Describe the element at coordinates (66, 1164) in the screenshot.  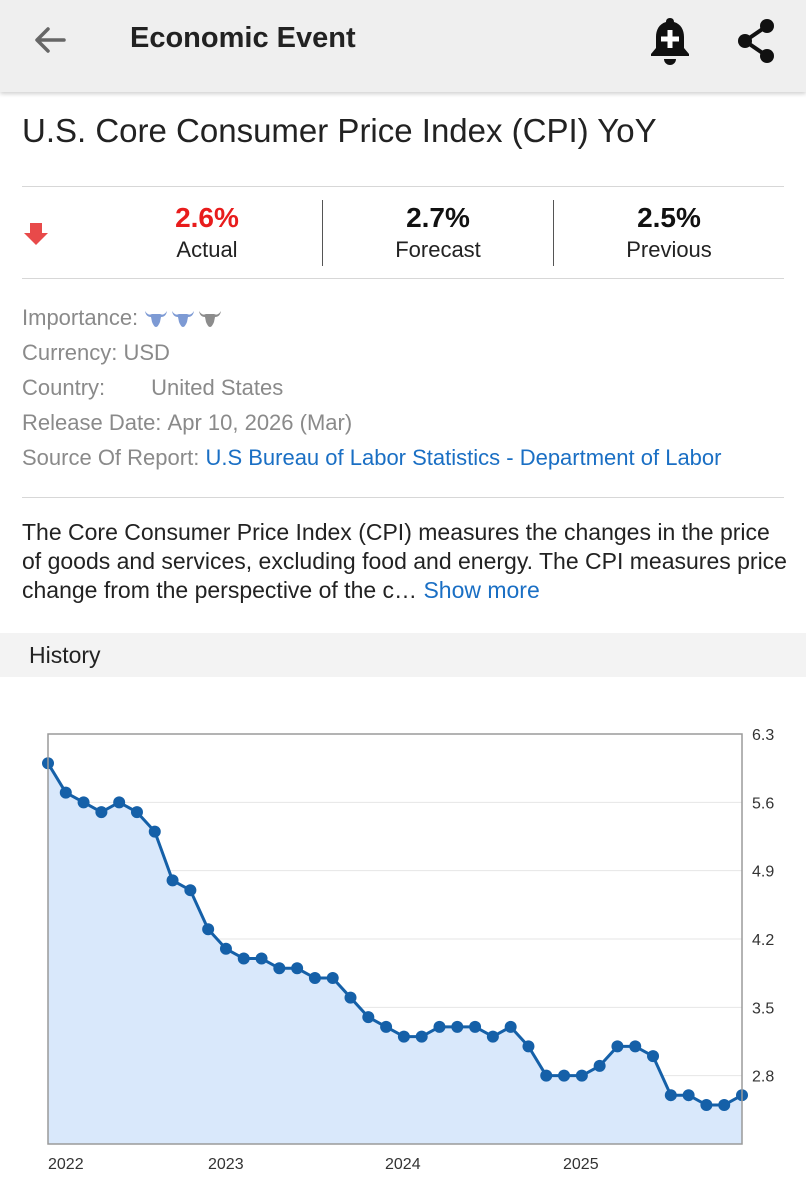
I see `x-tick-label: 2022` at that location.